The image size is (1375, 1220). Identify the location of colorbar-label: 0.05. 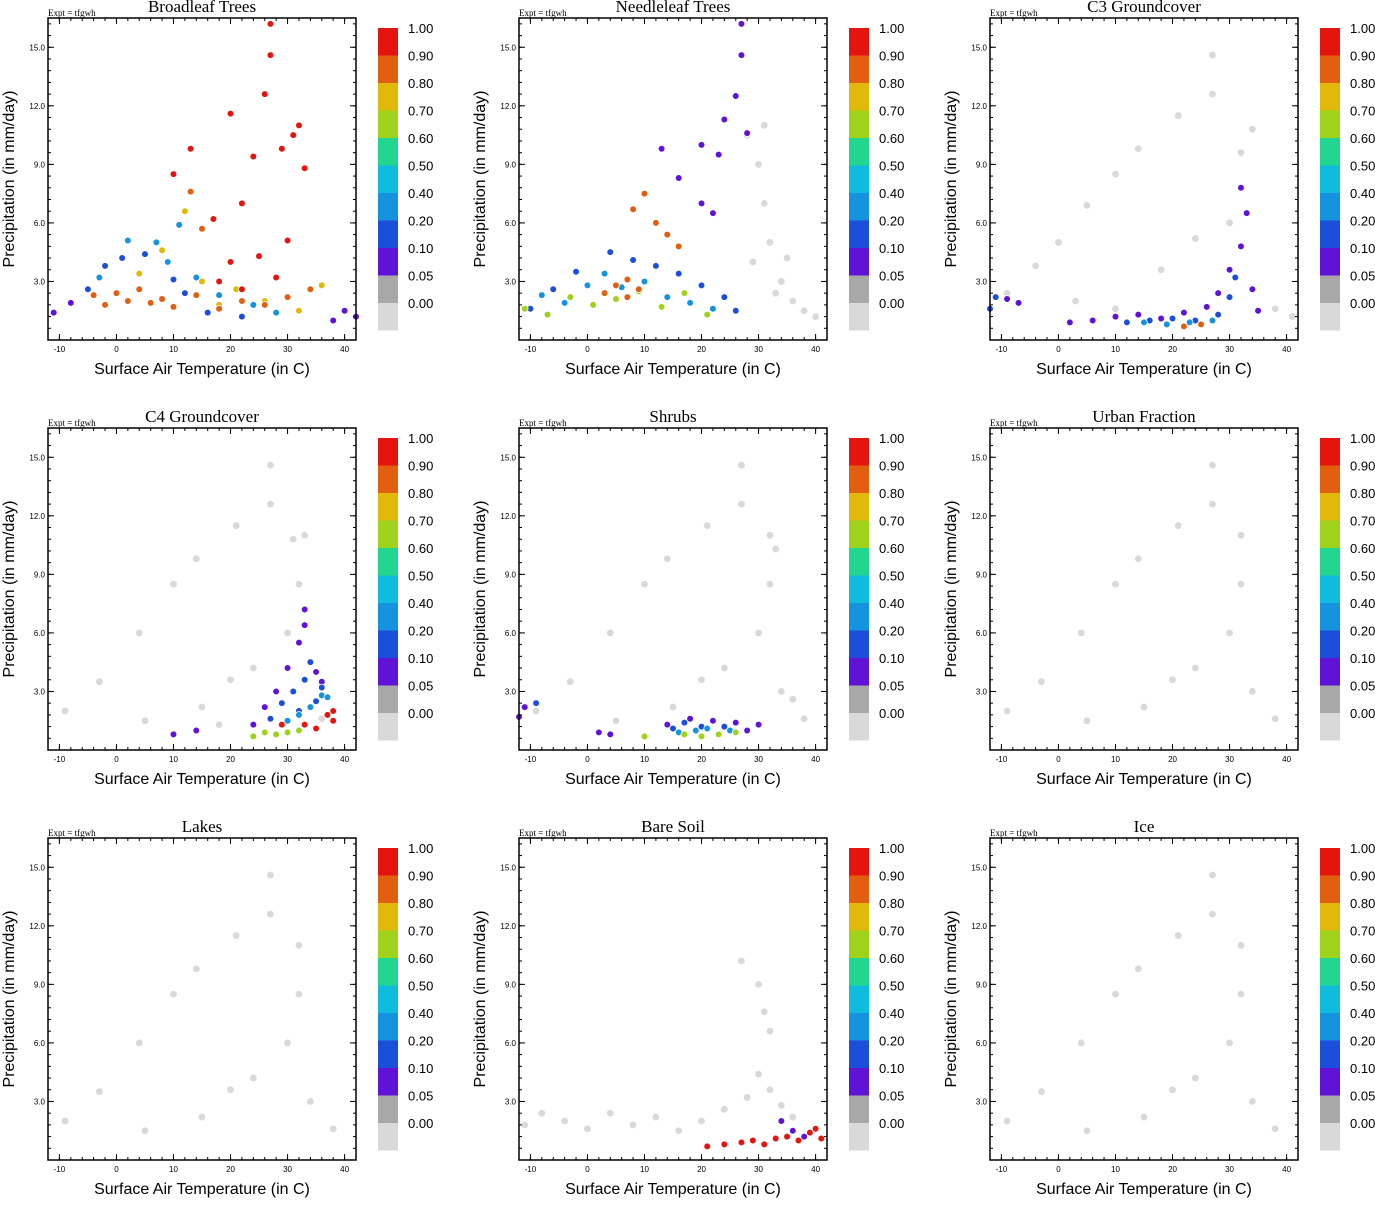
(420, 686).